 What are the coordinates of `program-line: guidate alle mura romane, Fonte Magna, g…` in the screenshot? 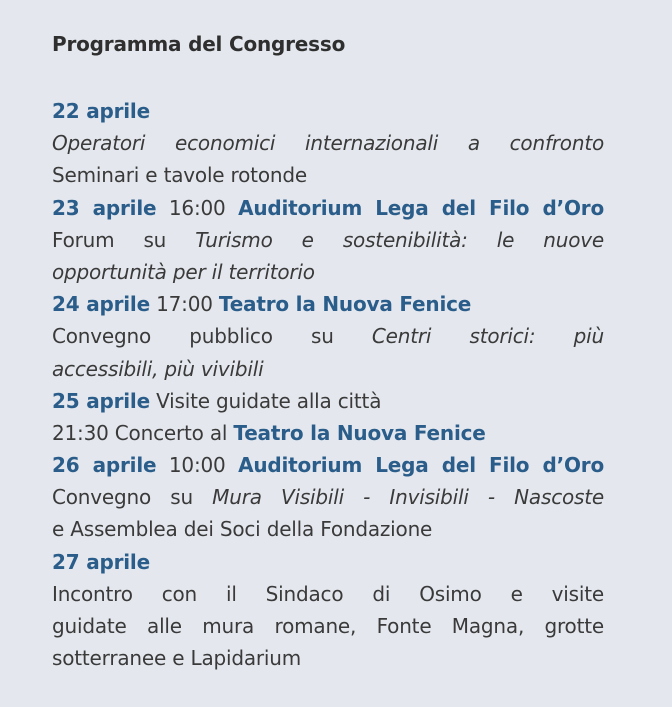 It's located at (328, 626).